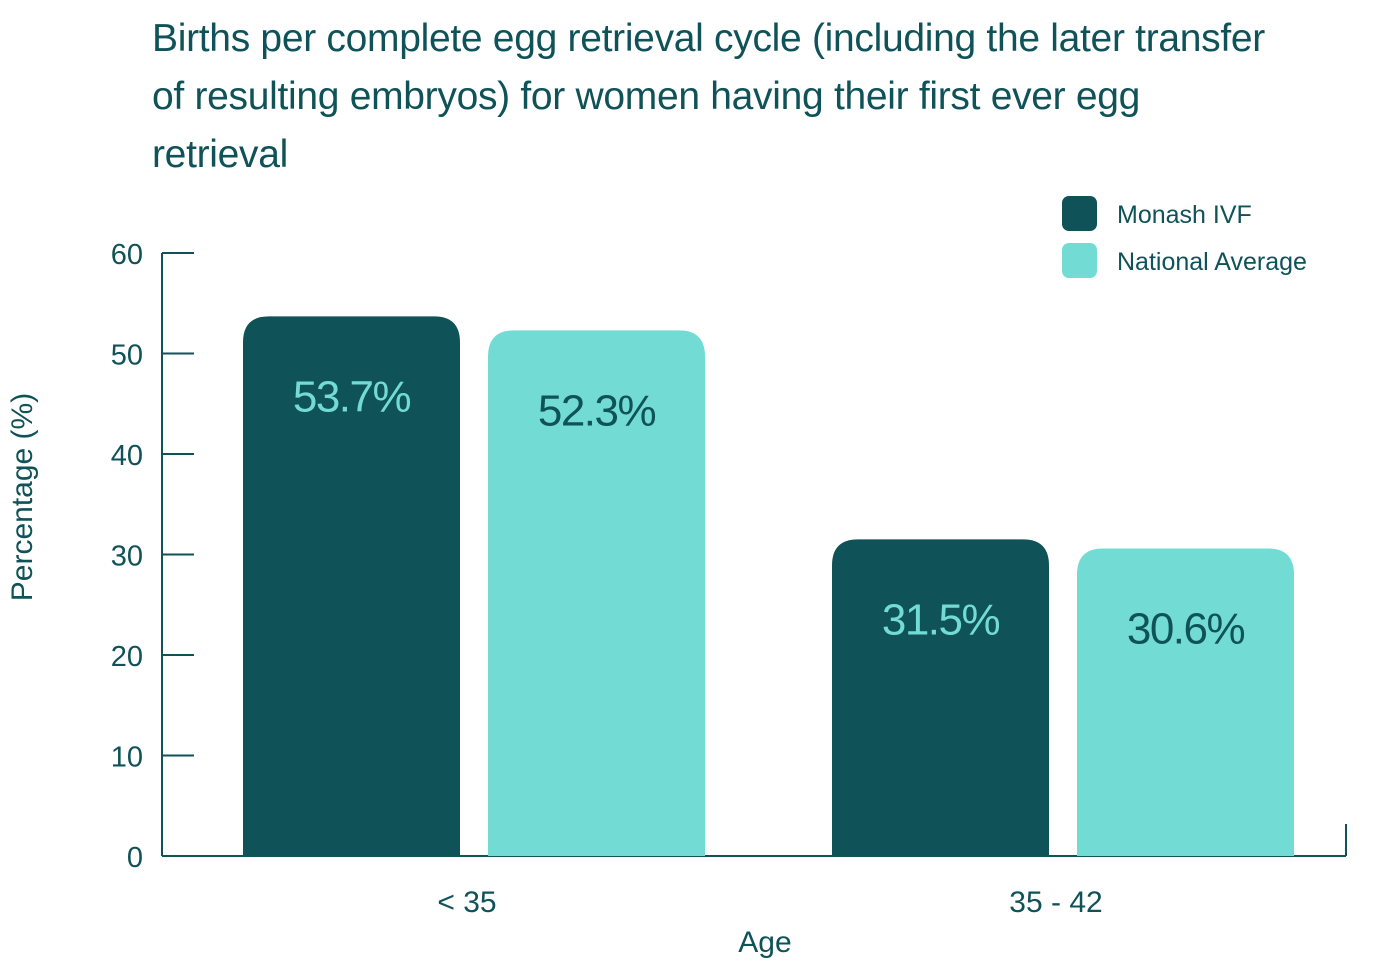 This screenshot has height=980, width=1379. I want to click on legend-label: National Average, so click(1212, 262).